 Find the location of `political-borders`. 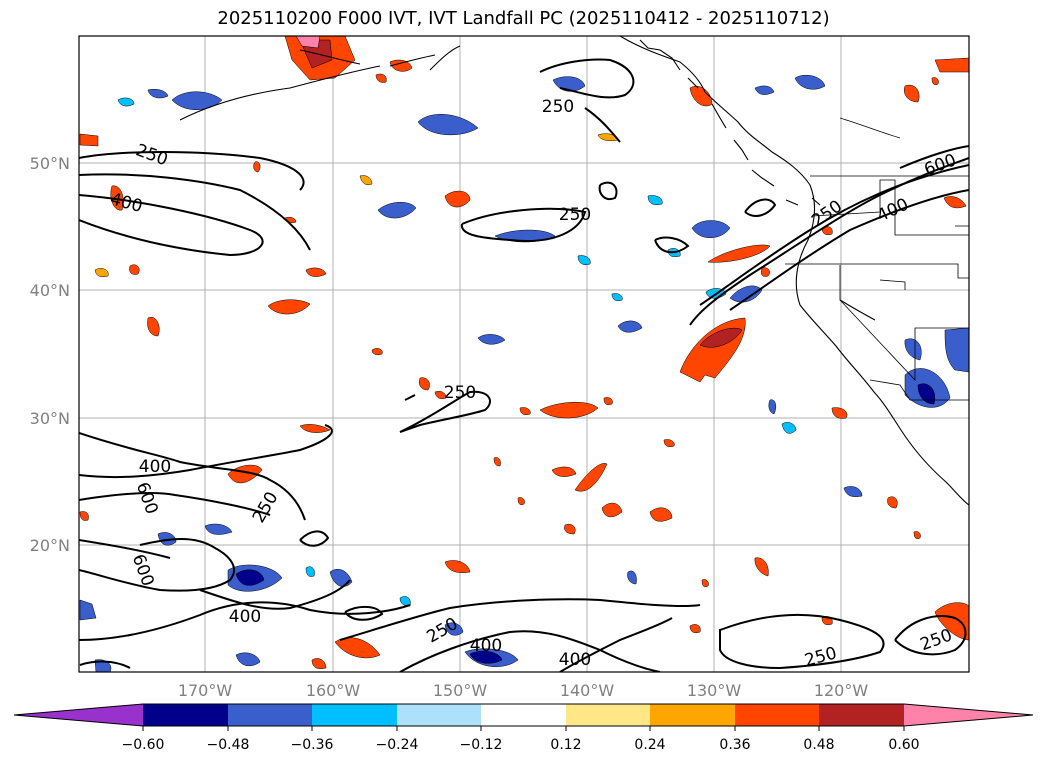

political-borders is located at coordinates (877, 259).